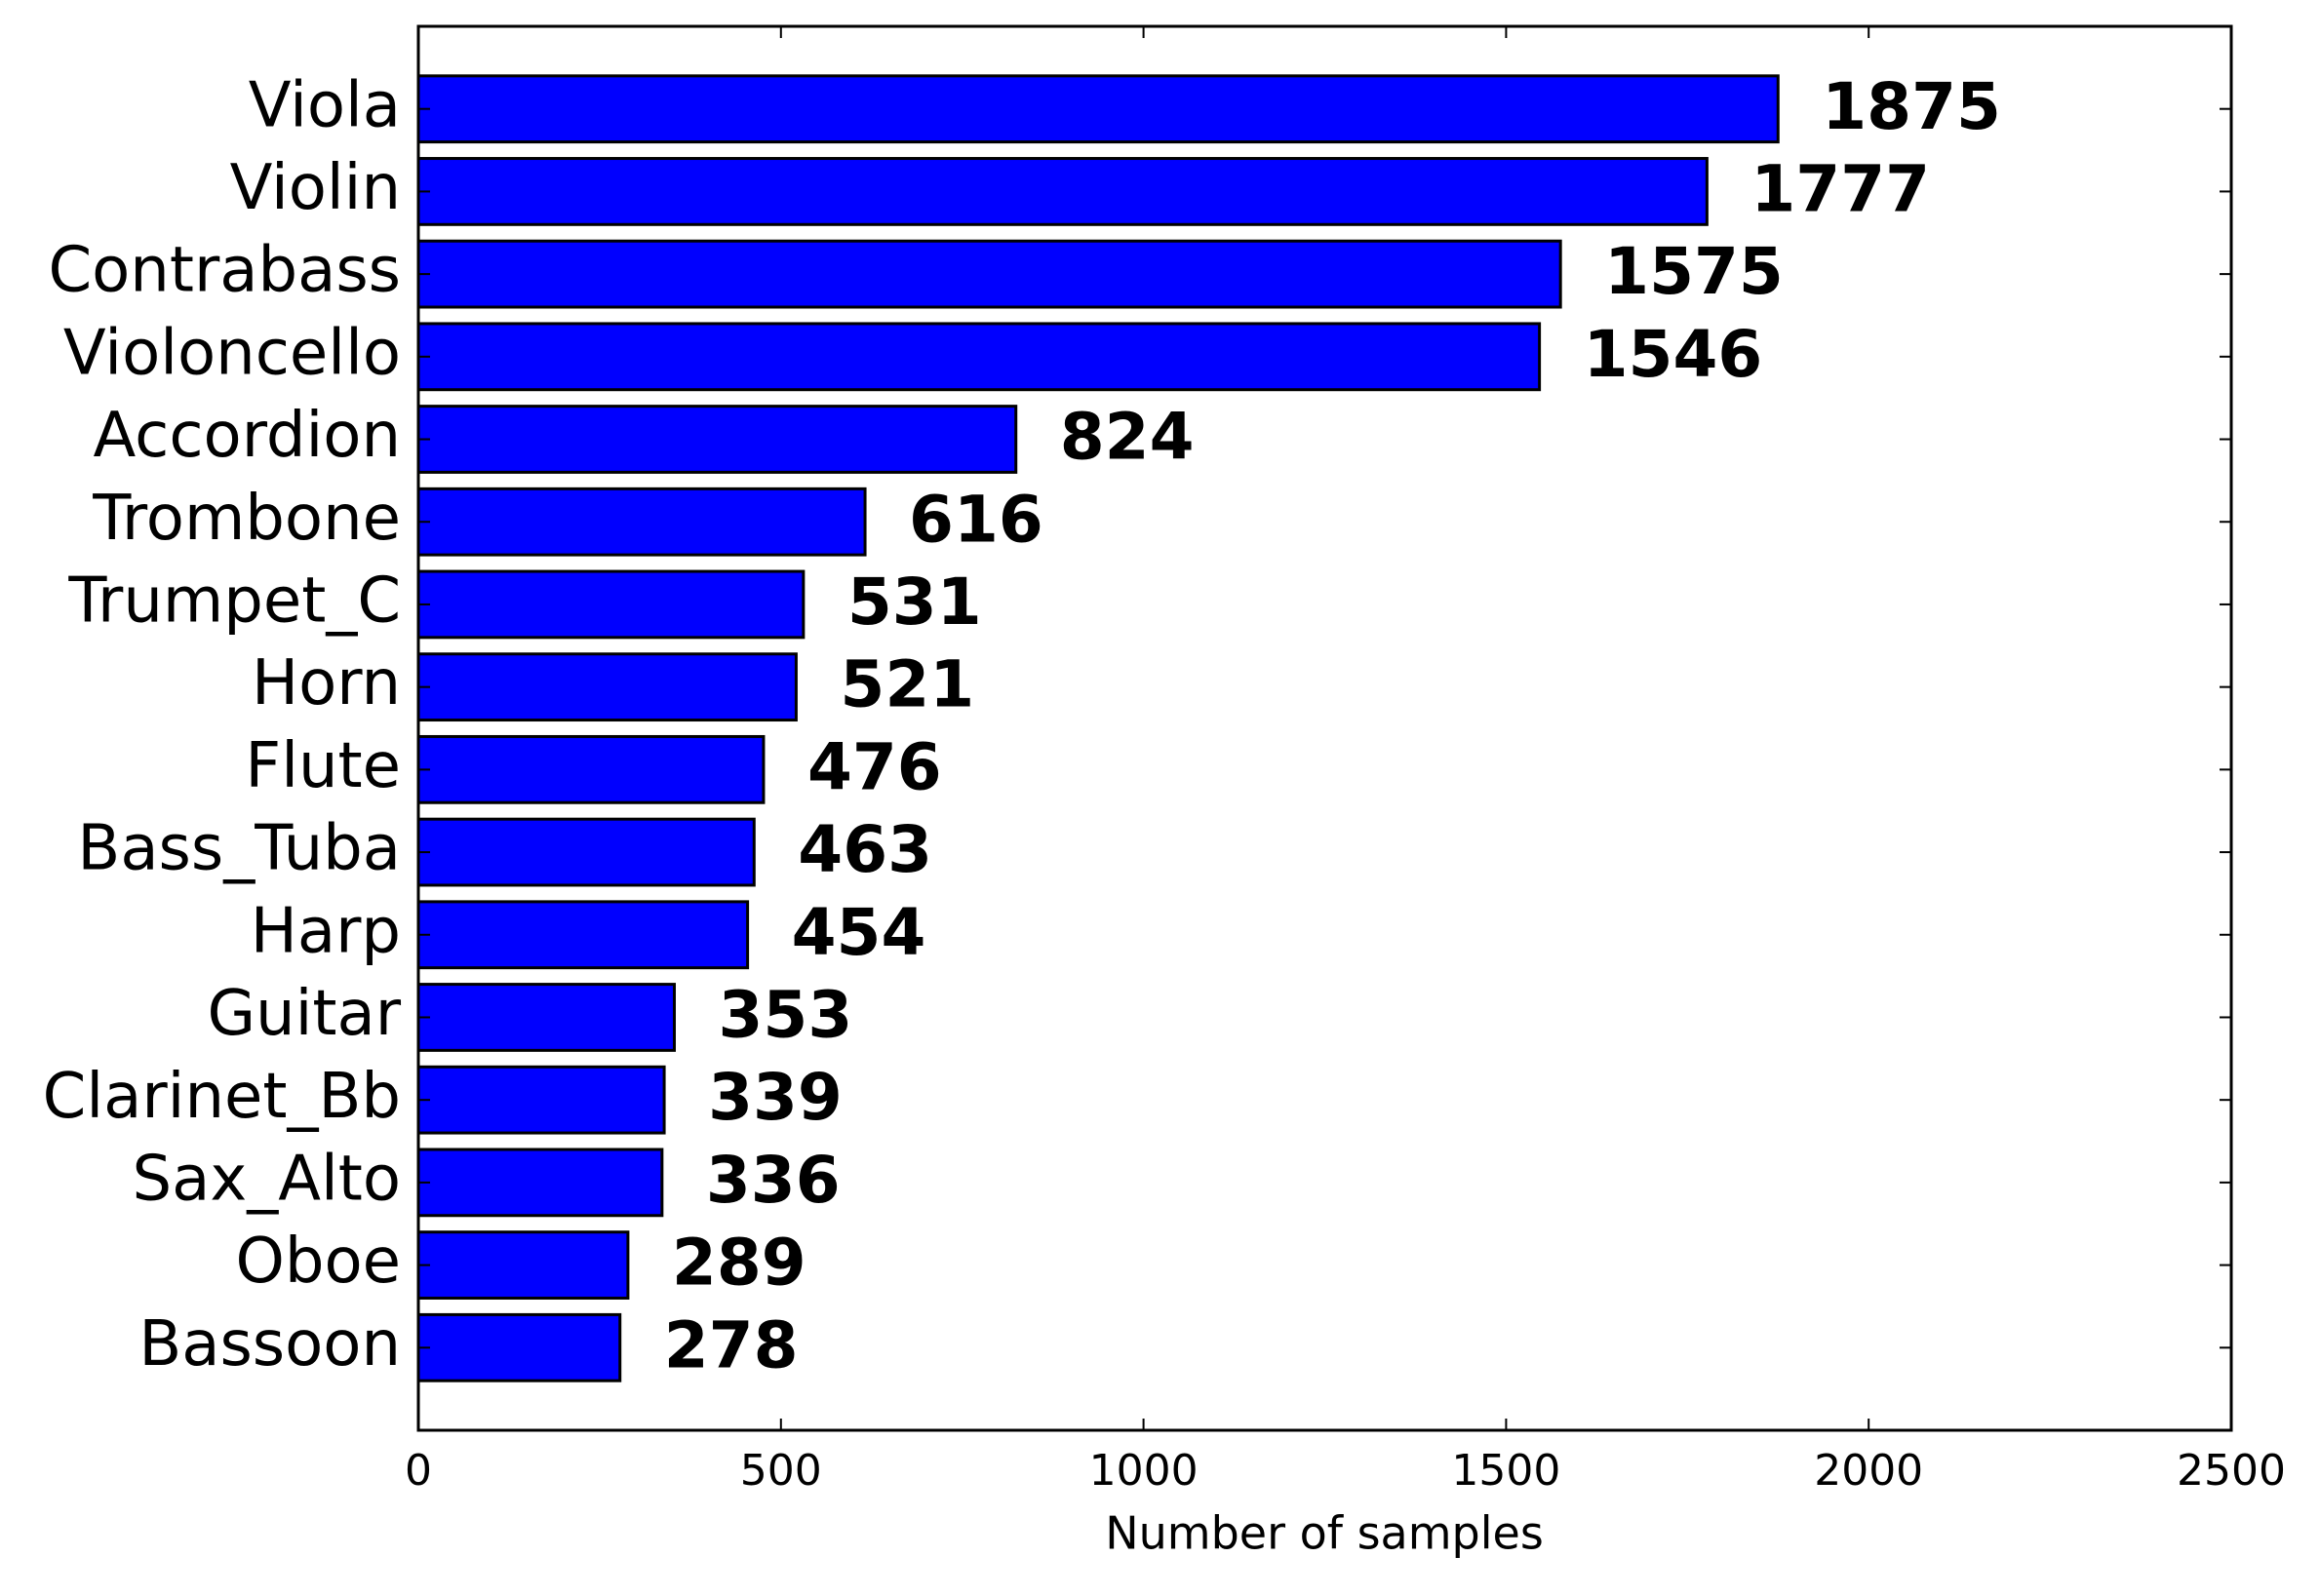 This screenshot has height=1596, width=2320. Describe the element at coordinates (1324, 1534) in the screenshot. I see `x-axis-label: Number of samples` at that location.